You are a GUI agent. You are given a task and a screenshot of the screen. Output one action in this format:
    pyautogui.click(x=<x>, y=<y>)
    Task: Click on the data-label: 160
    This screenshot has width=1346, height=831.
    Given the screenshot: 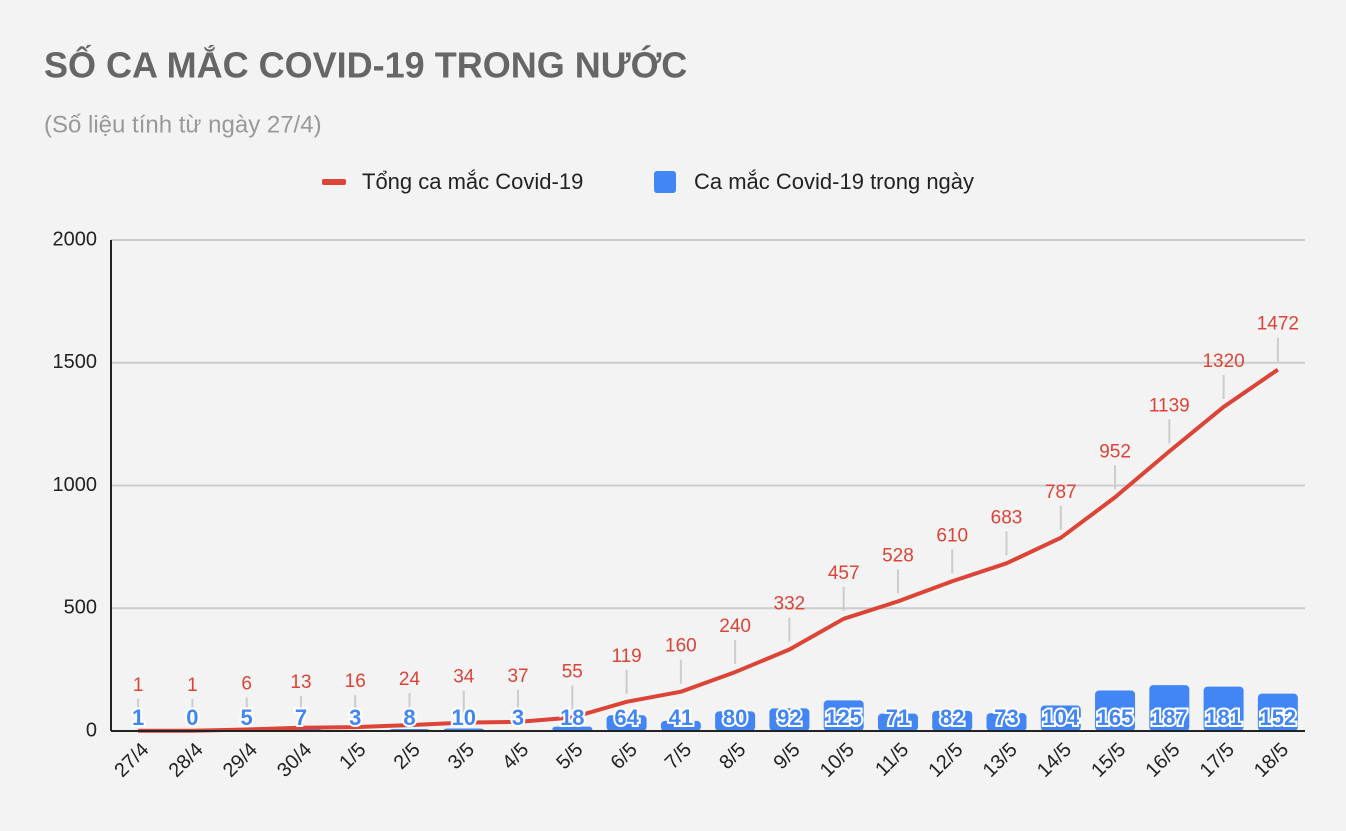 What is the action you would take?
    pyautogui.click(x=681, y=646)
    